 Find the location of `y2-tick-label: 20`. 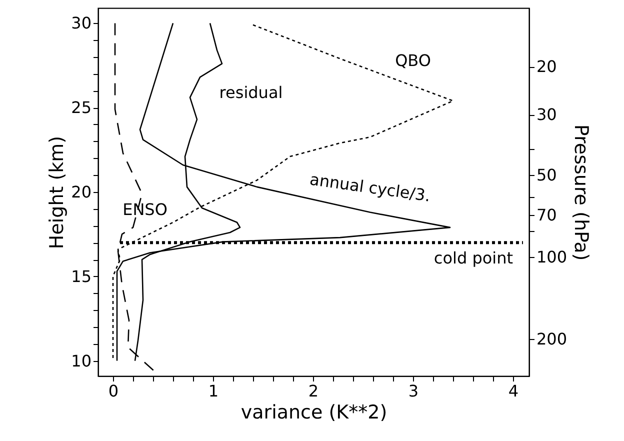

y2-tick-label: 20 is located at coordinates (546, 66).